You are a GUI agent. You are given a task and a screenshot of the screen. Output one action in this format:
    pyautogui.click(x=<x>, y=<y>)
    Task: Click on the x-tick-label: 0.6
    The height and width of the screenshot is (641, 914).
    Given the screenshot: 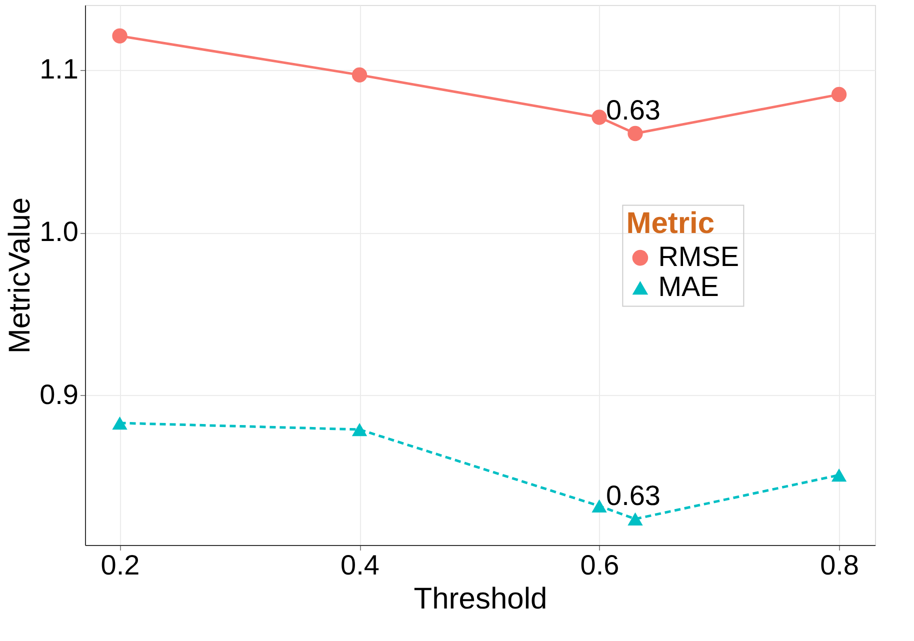 What is the action you would take?
    pyautogui.click(x=600, y=565)
    